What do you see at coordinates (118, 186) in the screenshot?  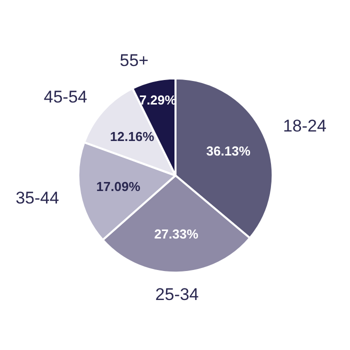 I see `data-label: 17.09%` at bounding box center [118, 186].